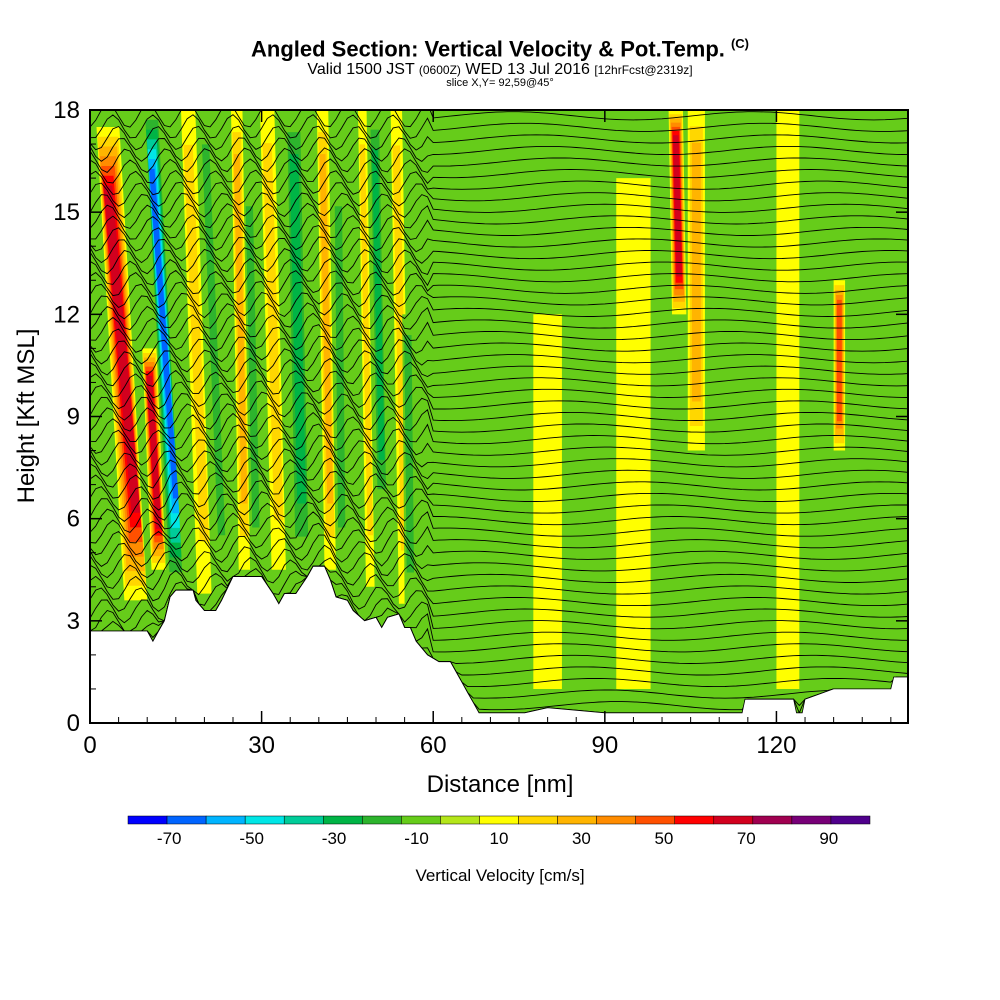 This screenshot has width=1000, height=1000. Describe the element at coordinates (433, 745) in the screenshot. I see `x-tick-label: 60` at that location.